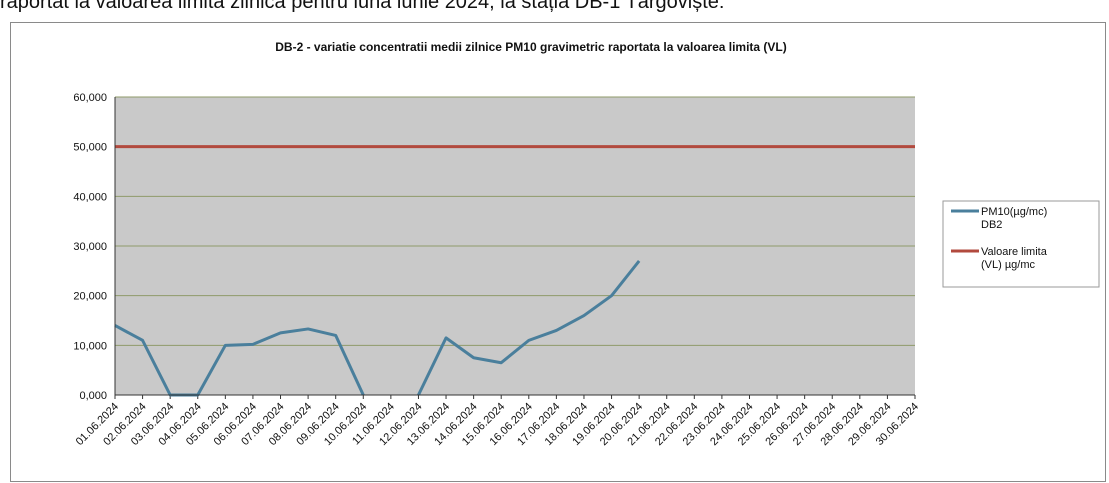 This screenshot has height=483, width=1109. I want to click on legend-label: DB2, so click(991, 225).